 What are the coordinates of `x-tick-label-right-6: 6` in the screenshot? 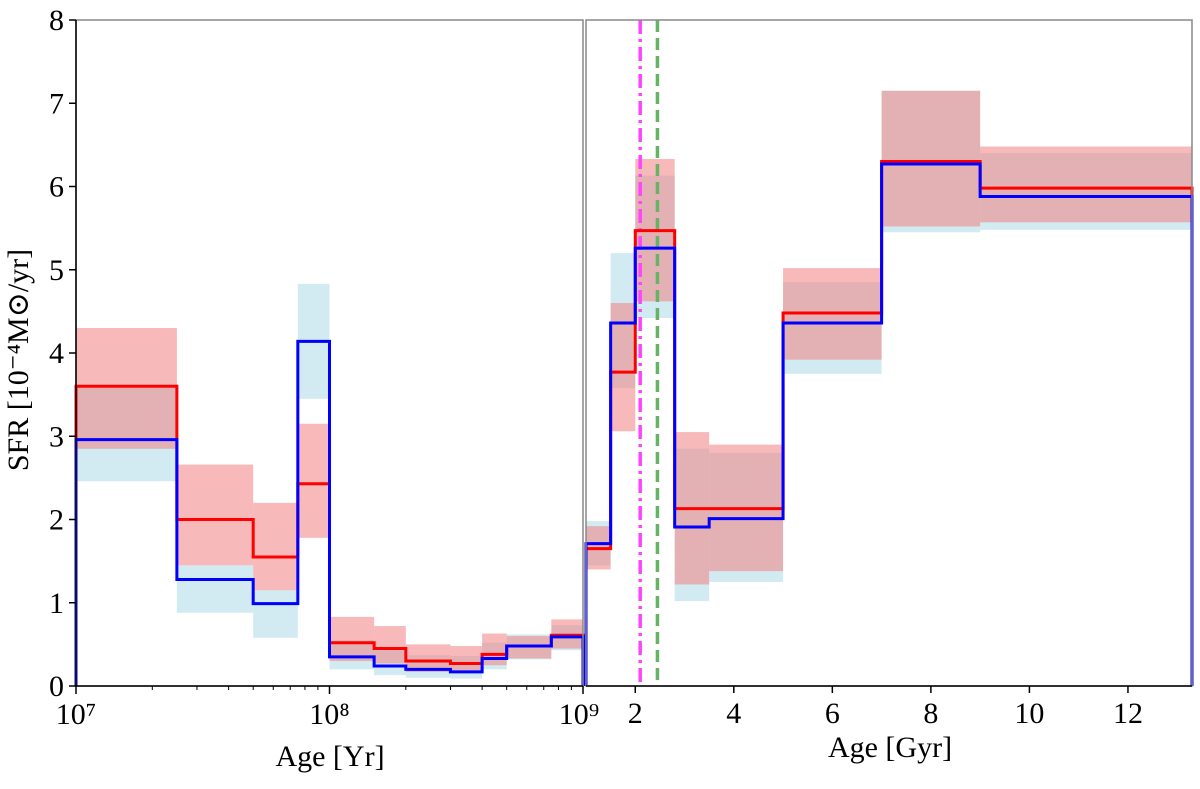 It's located at (832, 713).